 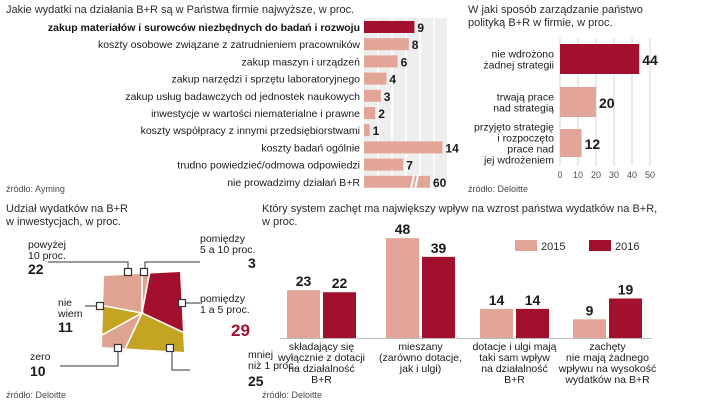 I want to click on value-label: 7, so click(x=409, y=166).